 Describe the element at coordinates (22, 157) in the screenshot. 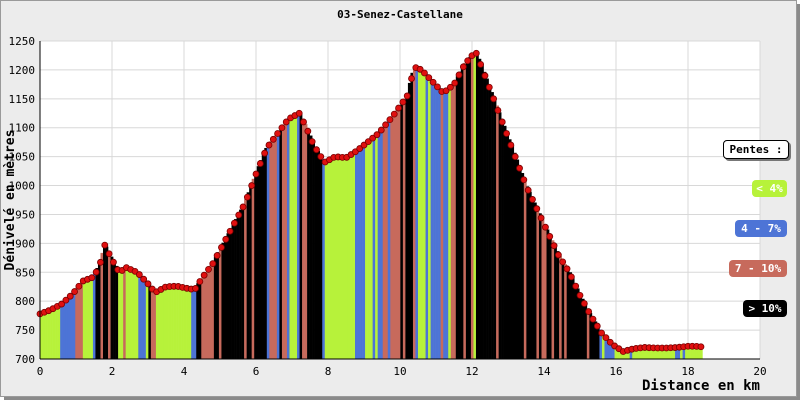

I see `y-tick-label: 1050` at that location.